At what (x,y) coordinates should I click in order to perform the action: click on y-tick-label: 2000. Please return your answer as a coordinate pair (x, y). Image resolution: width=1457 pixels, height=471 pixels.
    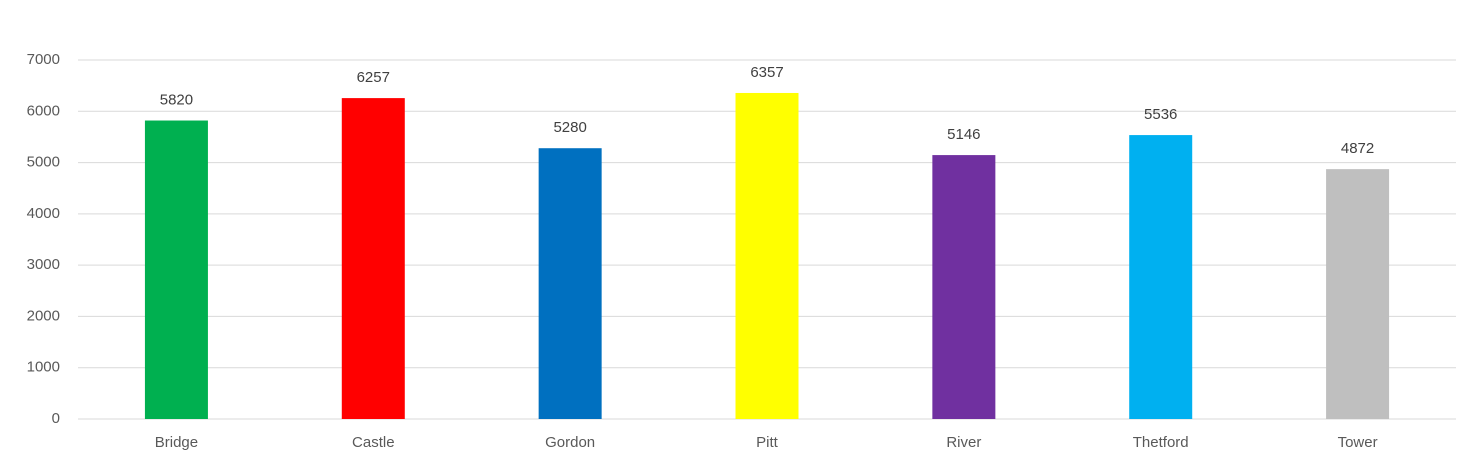
    Looking at the image, I should click on (43, 315).